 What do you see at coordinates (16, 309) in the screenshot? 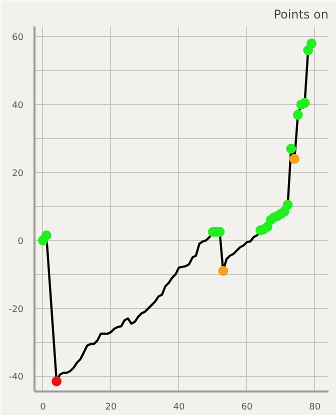
I see `y-tick-label: -20` at bounding box center [16, 309].